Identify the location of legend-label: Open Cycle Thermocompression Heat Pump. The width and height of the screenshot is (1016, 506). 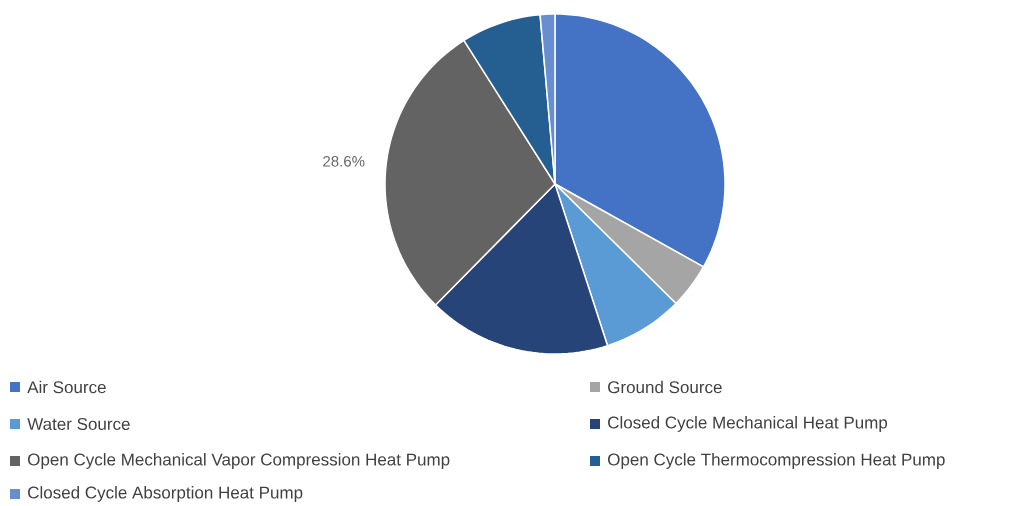
(776, 461).